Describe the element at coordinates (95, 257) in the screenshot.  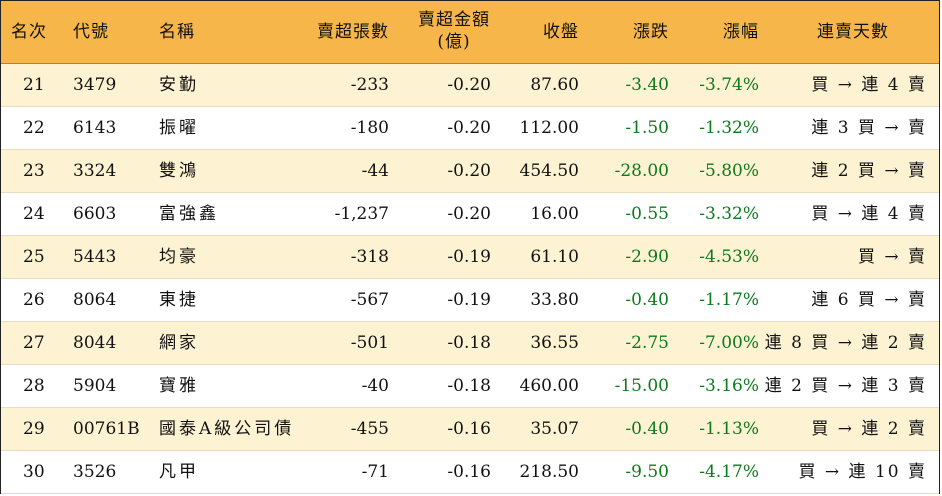
I see `cell-code: 5443` at that location.